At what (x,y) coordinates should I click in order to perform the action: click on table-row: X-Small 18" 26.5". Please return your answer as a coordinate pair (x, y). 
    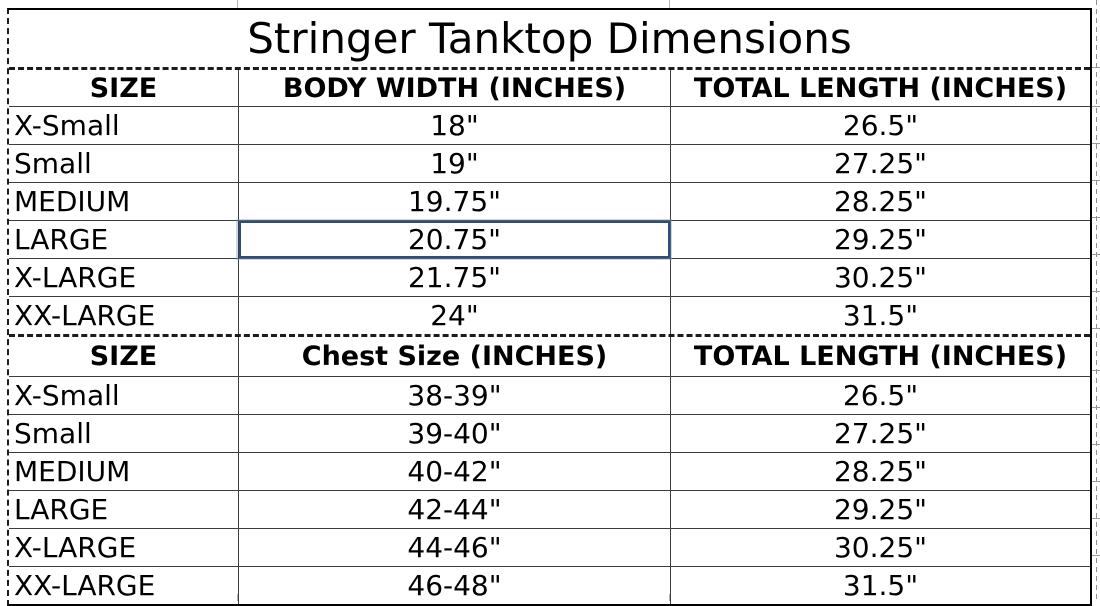
    Looking at the image, I should click on (549, 125).